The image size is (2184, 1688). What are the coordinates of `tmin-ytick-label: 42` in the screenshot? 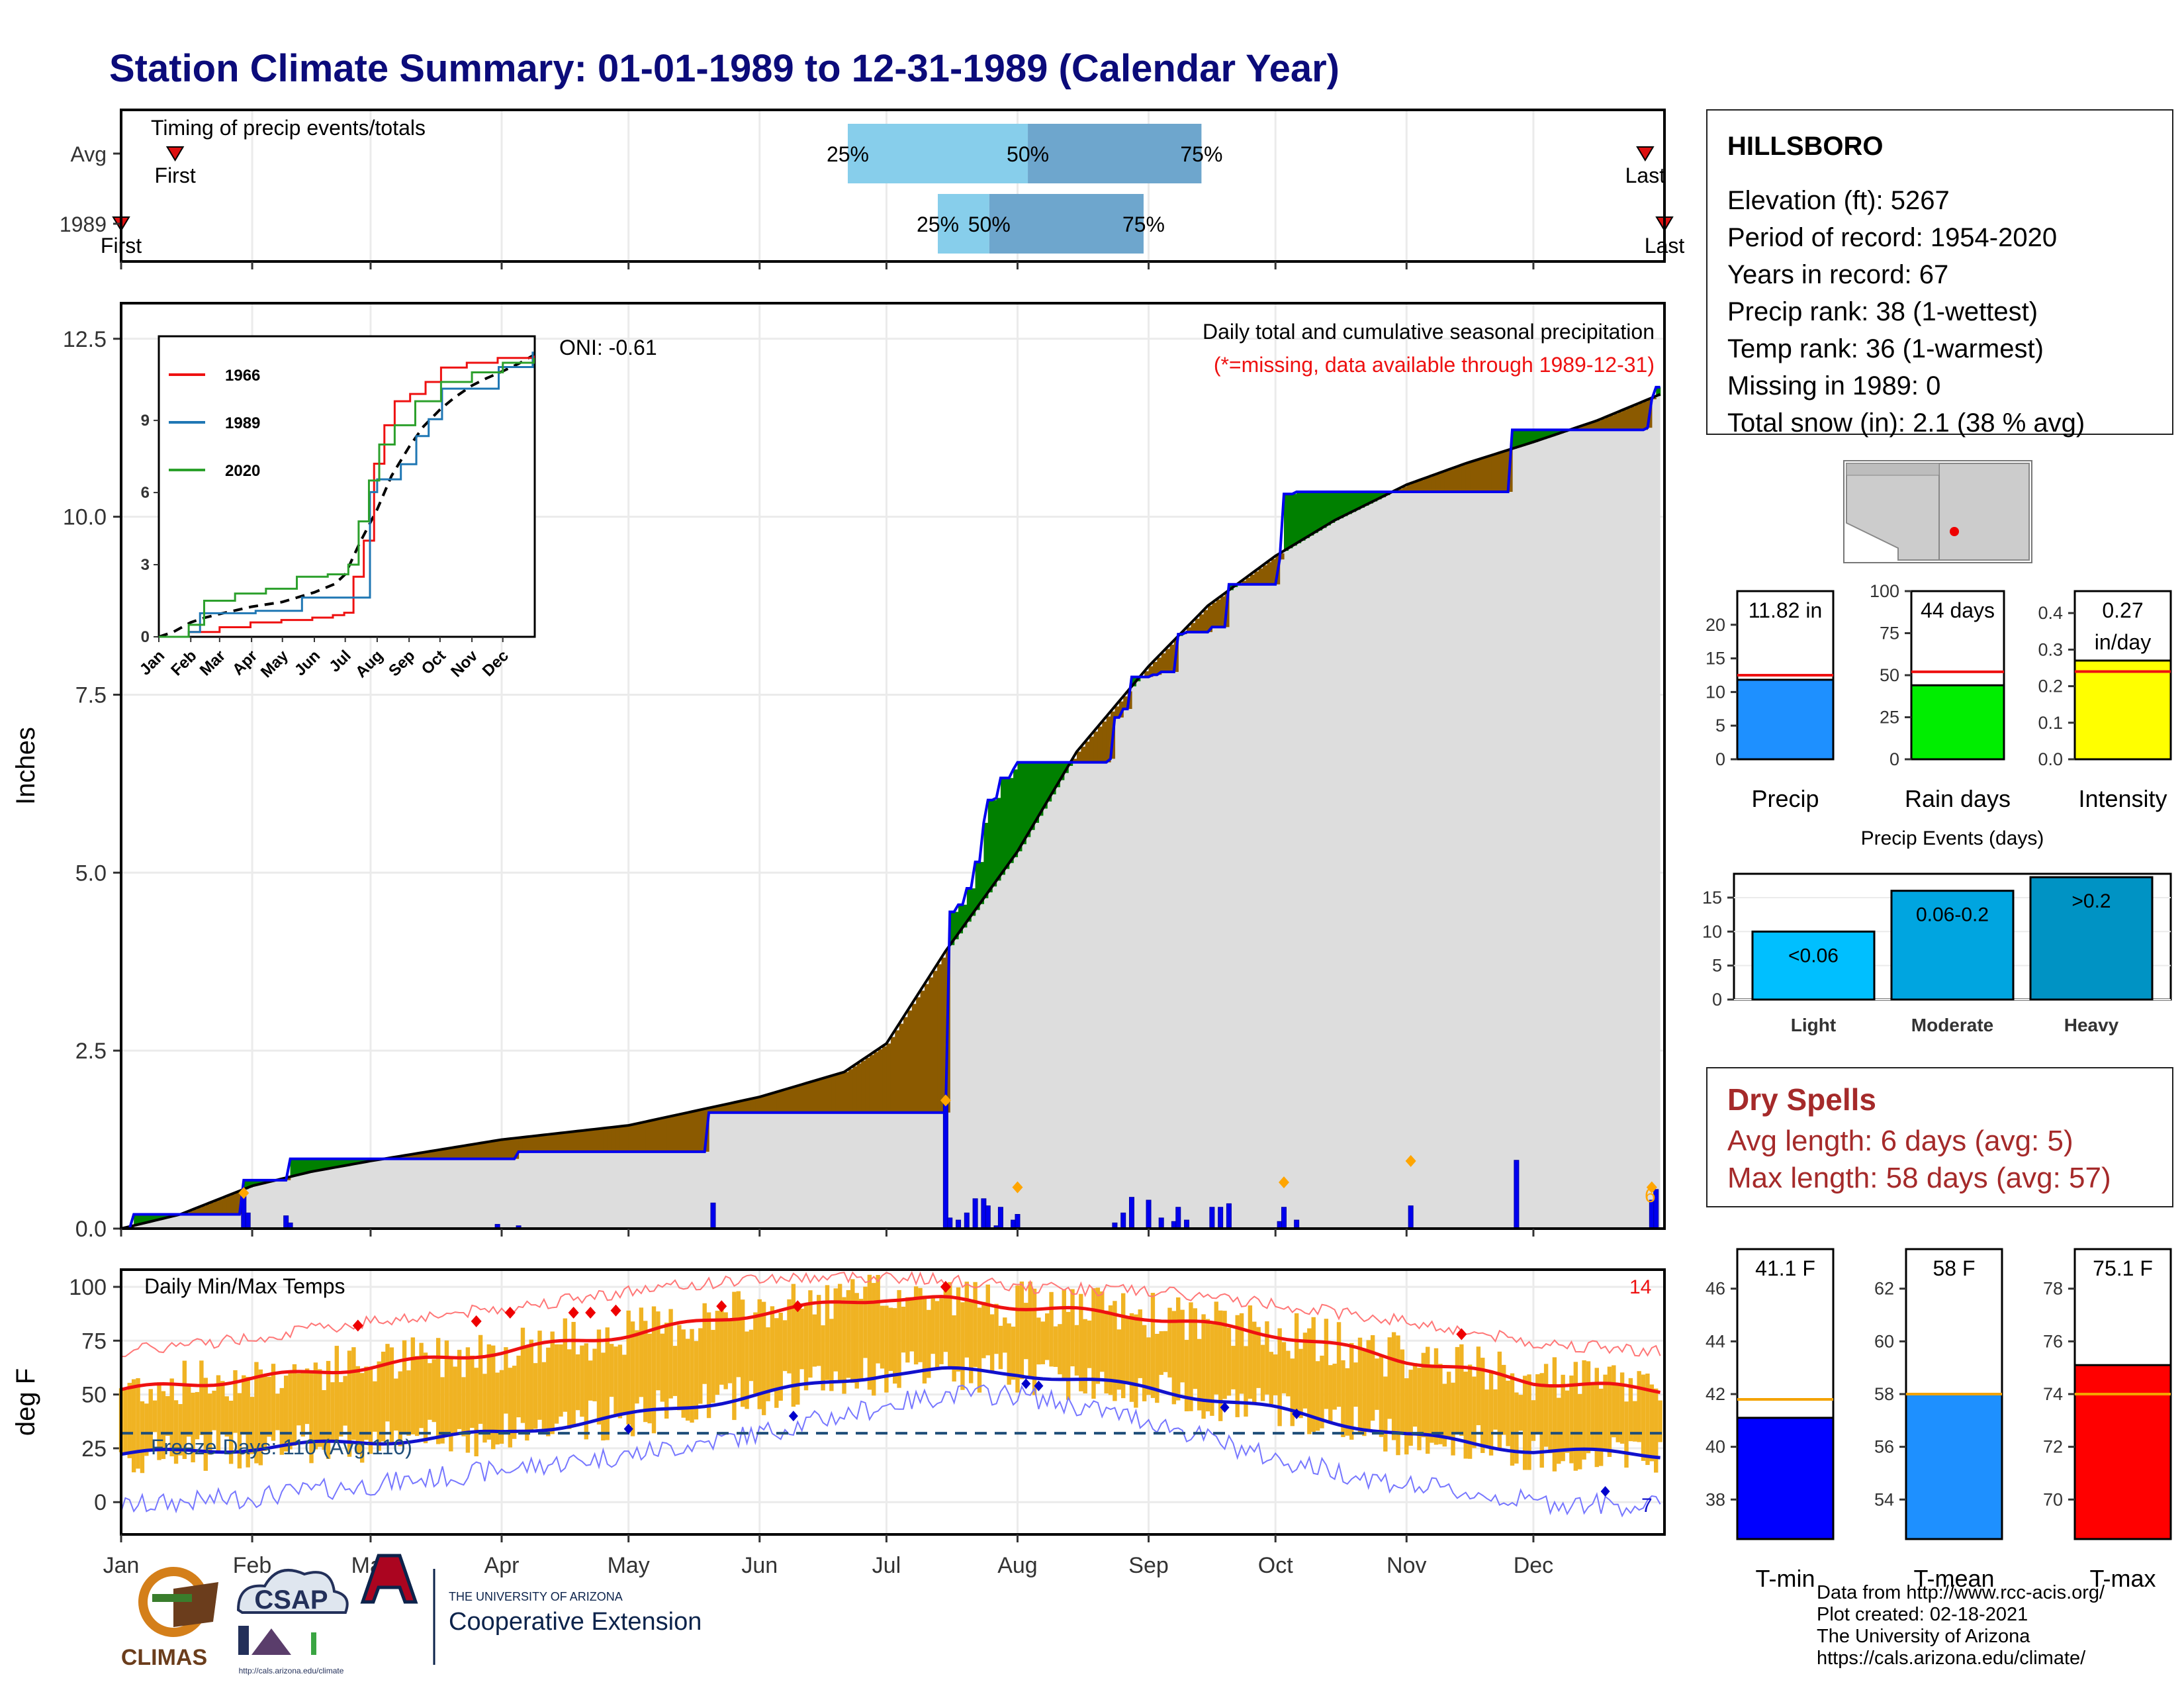 It's located at (1715, 1394).